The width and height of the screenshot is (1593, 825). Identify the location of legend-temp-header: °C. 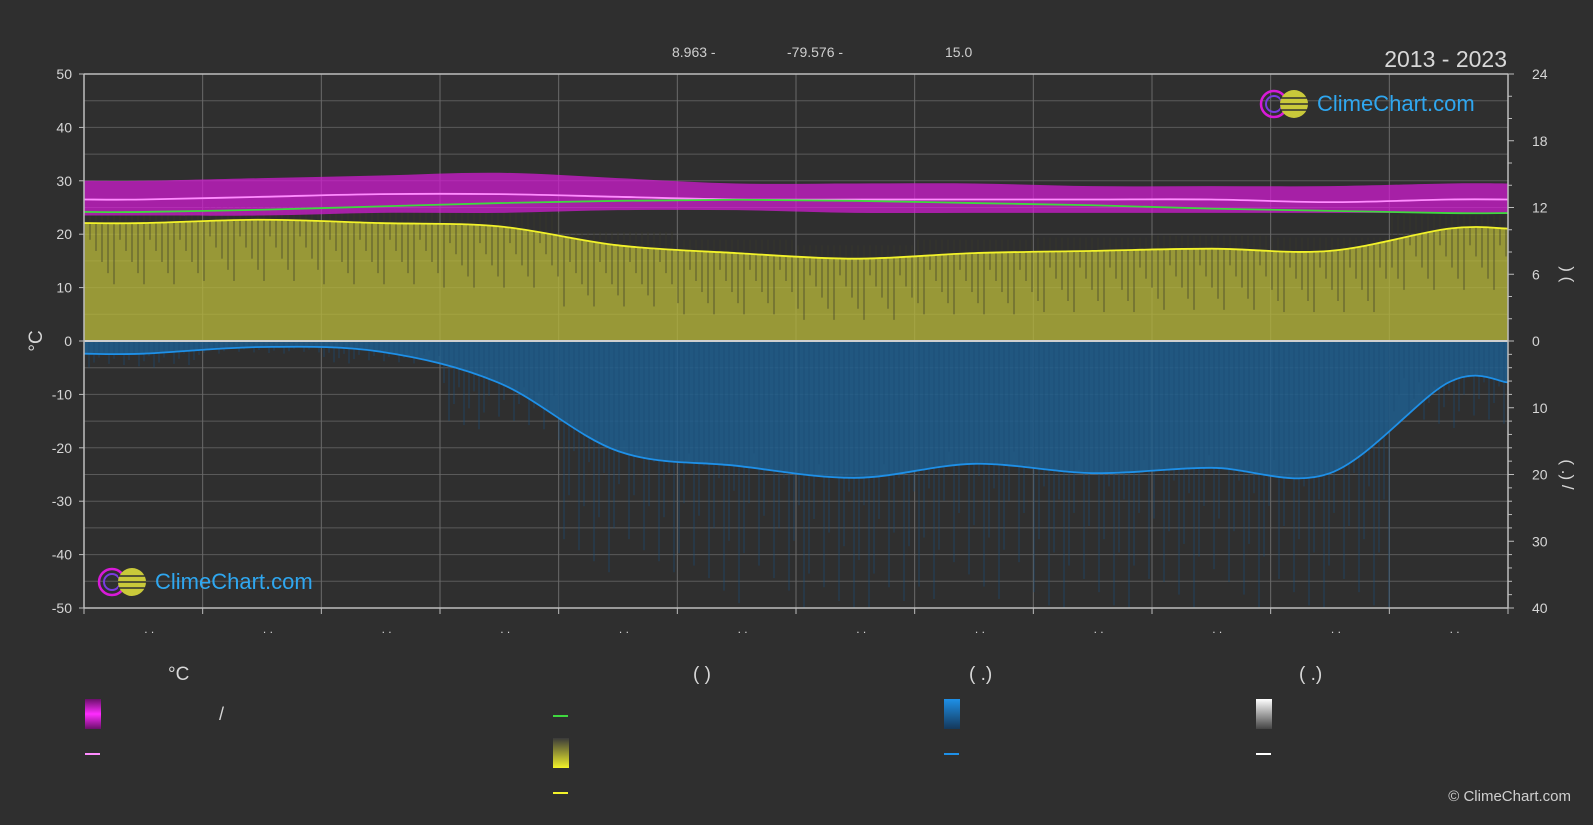
(179, 674).